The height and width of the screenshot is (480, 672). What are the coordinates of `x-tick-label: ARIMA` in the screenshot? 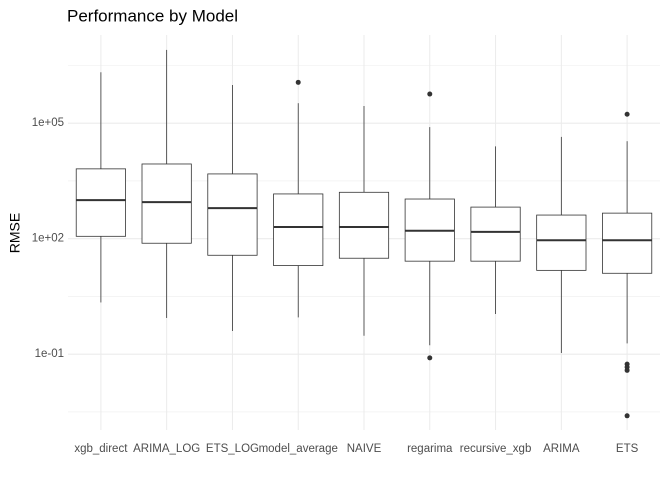 It's located at (561, 449).